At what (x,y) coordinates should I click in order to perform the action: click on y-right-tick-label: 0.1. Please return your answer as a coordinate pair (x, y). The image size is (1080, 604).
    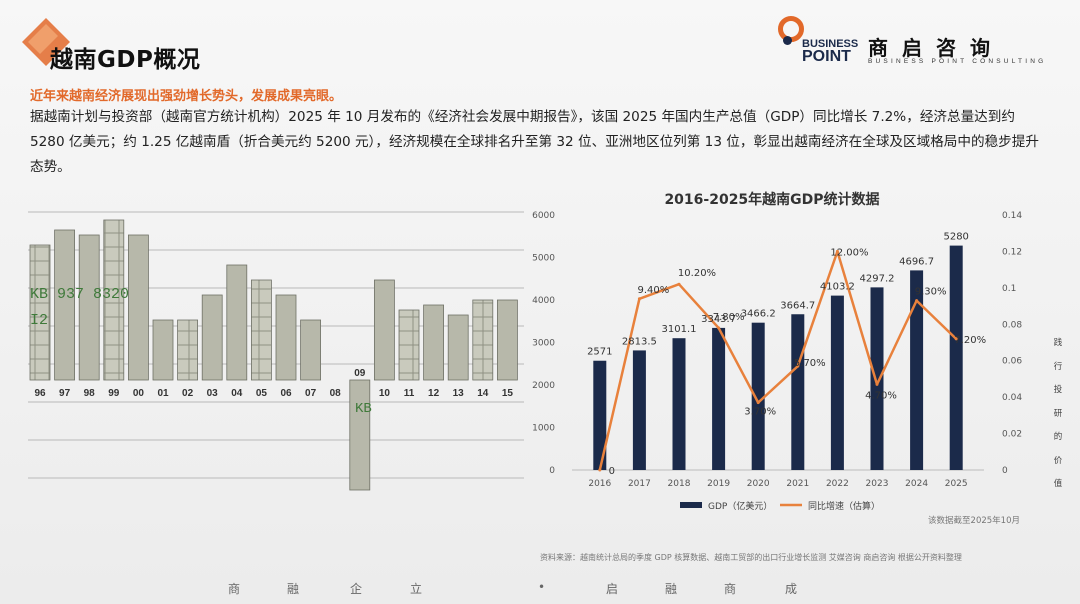
    Looking at the image, I should click on (1009, 289).